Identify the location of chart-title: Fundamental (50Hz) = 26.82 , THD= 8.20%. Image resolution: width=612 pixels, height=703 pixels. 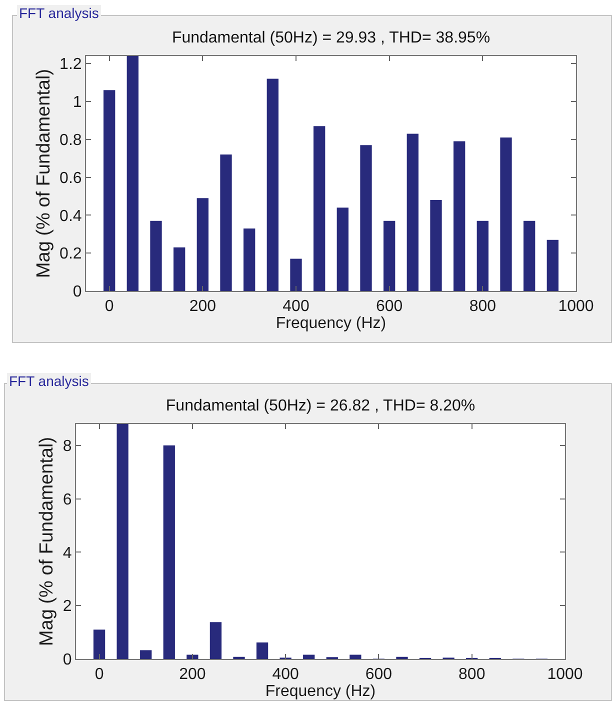
(321, 406).